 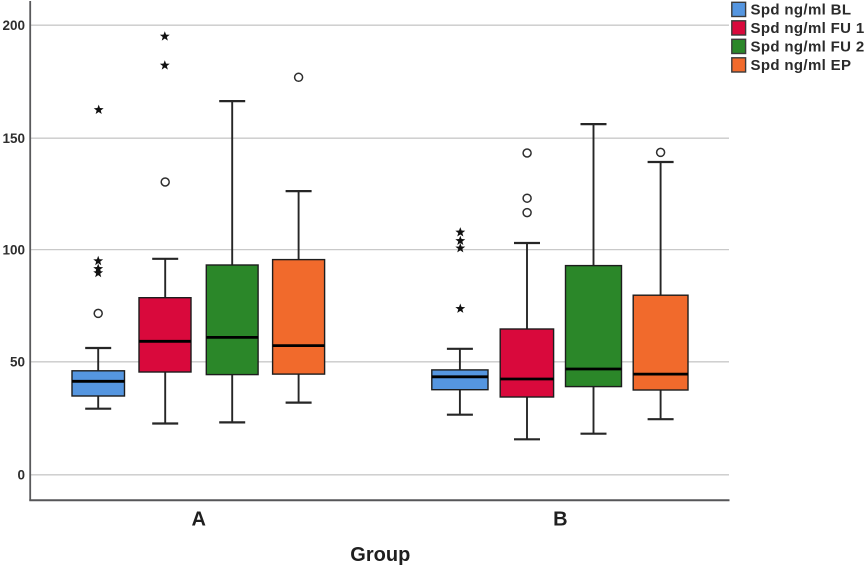 What do you see at coordinates (808, 28) in the screenshot?
I see `svg-text: Spd ng/ml FU 1` at bounding box center [808, 28].